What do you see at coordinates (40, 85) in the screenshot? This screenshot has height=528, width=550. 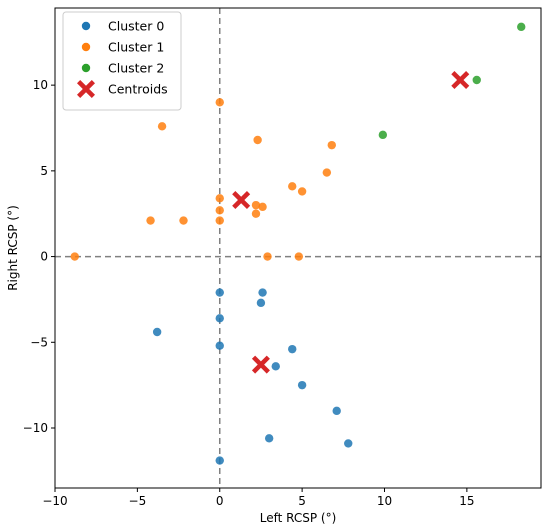 I see `y-tick-label: 10` at bounding box center [40, 85].